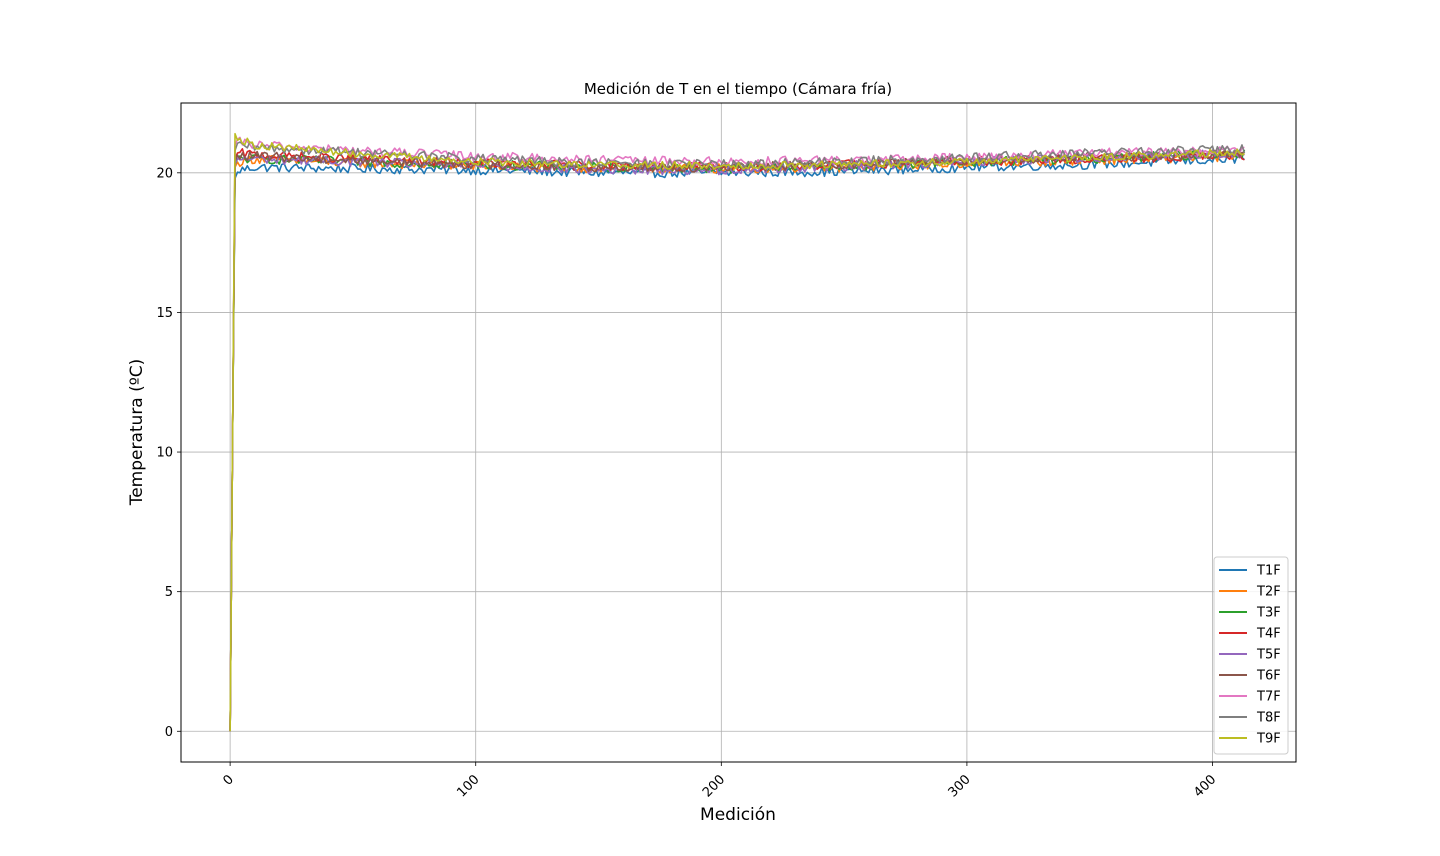 Image resolution: width=1440 pixels, height=856 pixels. What do you see at coordinates (164, 453) in the screenshot?
I see `y-tick-label: 10` at bounding box center [164, 453].